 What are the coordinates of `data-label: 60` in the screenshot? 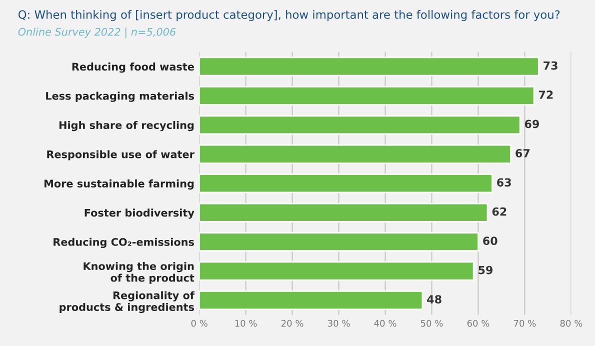 It's located at (490, 241).